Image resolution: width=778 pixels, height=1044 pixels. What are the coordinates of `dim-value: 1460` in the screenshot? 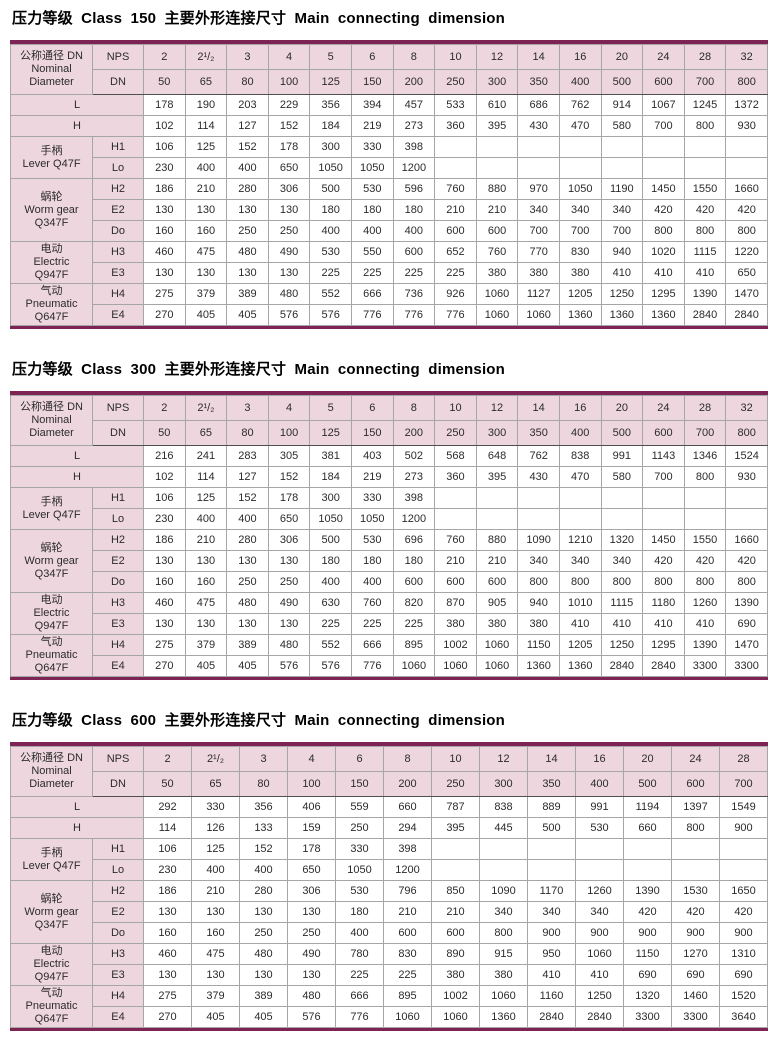 It's located at (695, 996).